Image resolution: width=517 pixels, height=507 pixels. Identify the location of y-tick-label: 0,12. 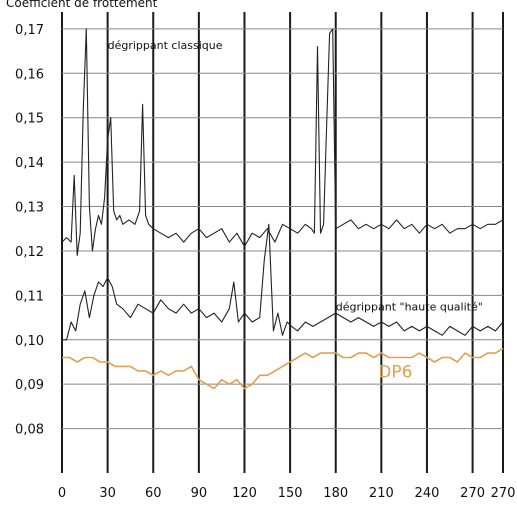
(29, 252).